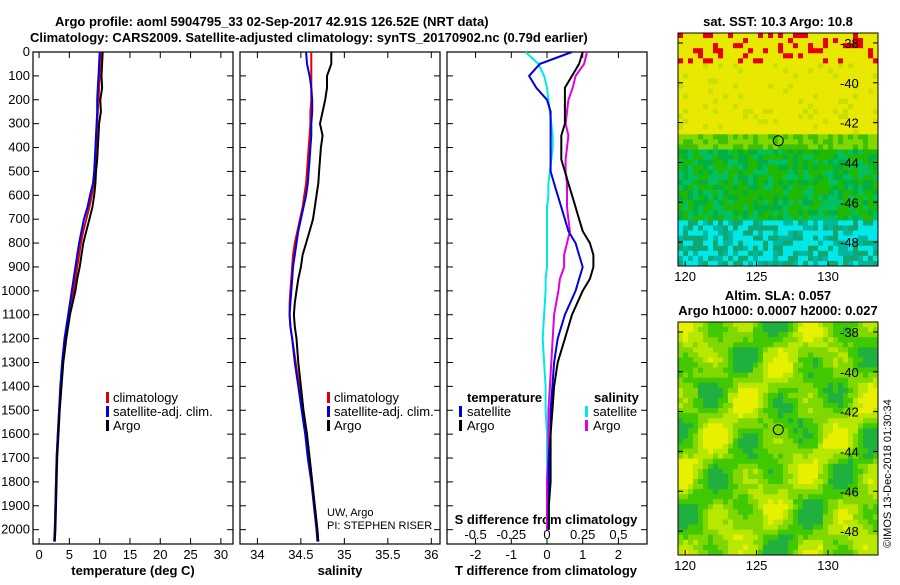 Image resolution: width=900 pixels, height=585 pixels. Describe the element at coordinates (618, 534) in the screenshot. I see `s-tick-label: 0.5` at that location.